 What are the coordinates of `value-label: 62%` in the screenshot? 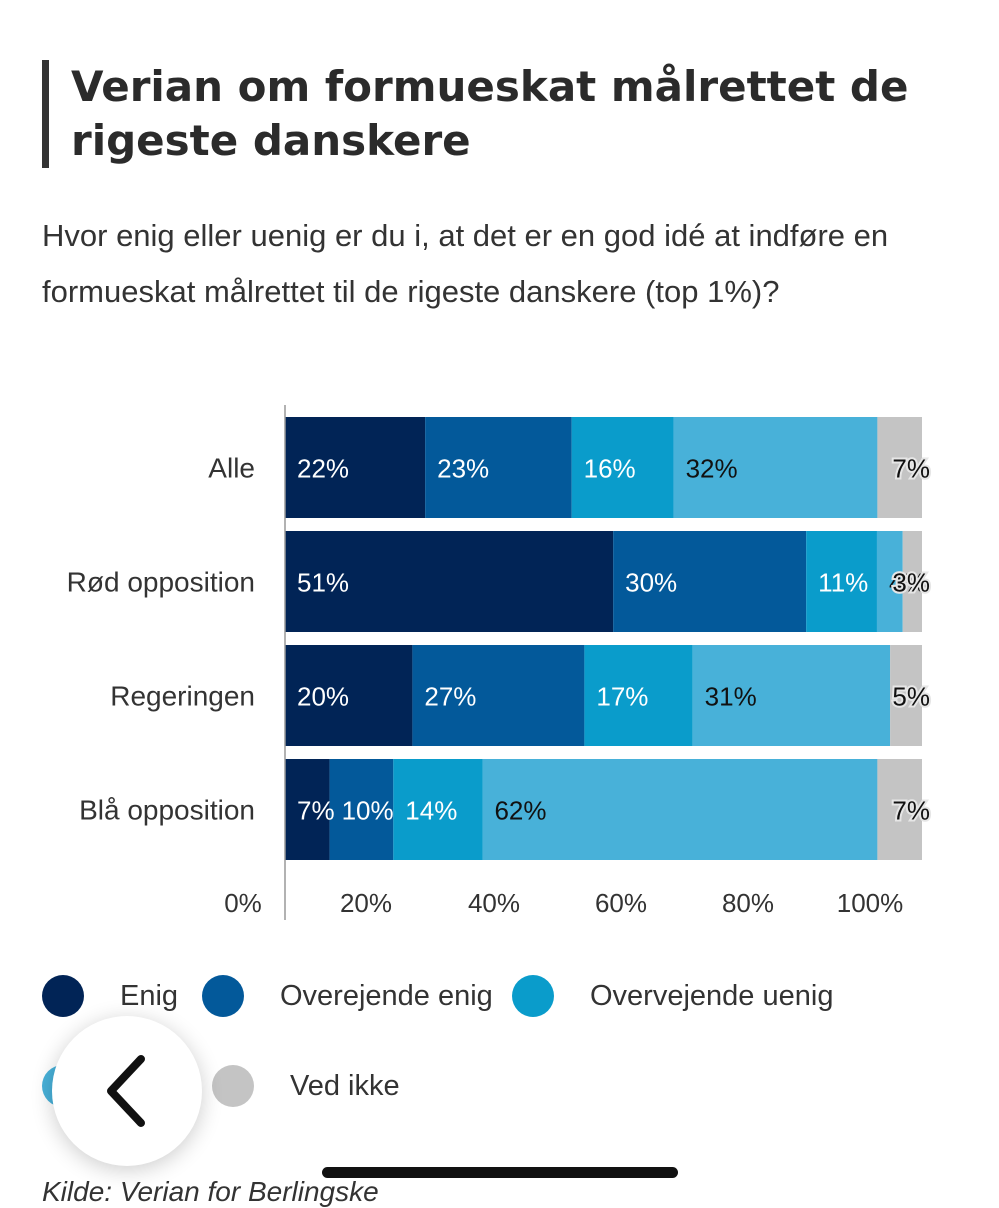 It's located at (520, 811).